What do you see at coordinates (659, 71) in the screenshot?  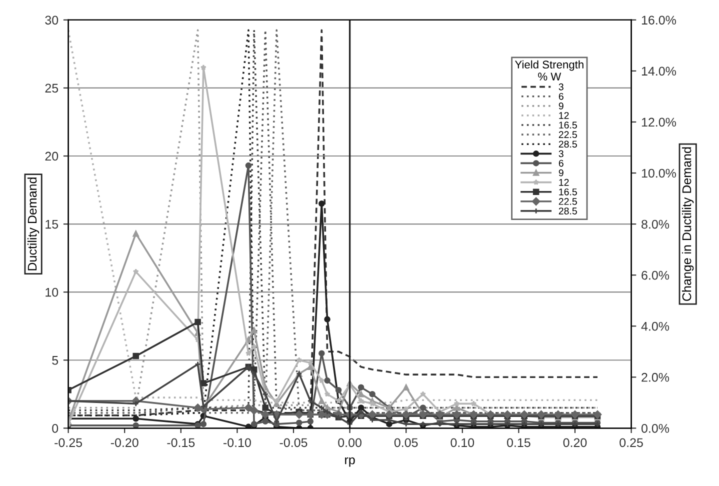 I see `y2-tick-label: 14.0%` at bounding box center [659, 71].